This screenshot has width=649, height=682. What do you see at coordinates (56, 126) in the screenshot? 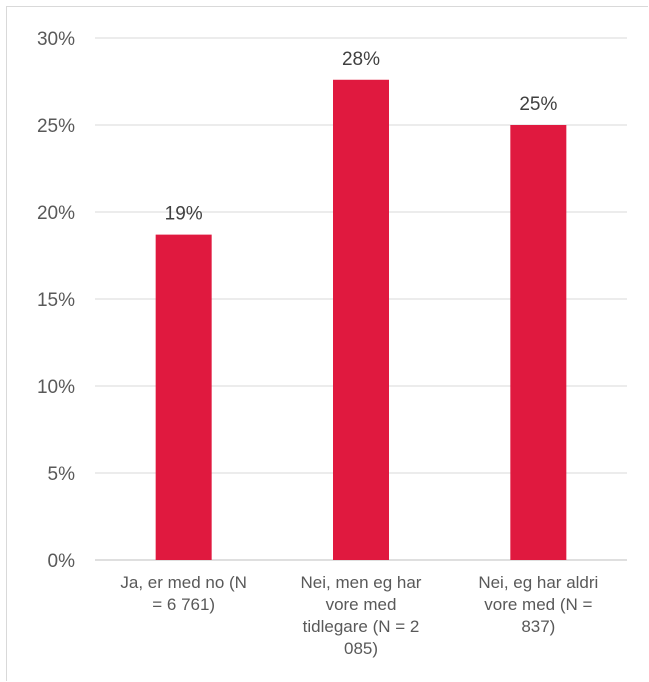
I see `y-tick-label: 25%` at bounding box center [56, 126].